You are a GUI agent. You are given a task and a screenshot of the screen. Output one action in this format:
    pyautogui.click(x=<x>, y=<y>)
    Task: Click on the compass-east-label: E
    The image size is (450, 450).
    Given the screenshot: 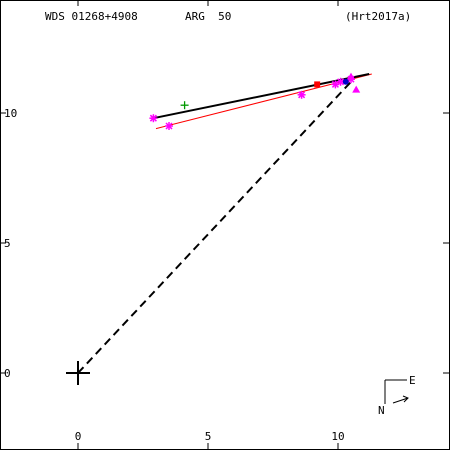 What is the action you would take?
    pyautogui.click(x=412, y=380)
    